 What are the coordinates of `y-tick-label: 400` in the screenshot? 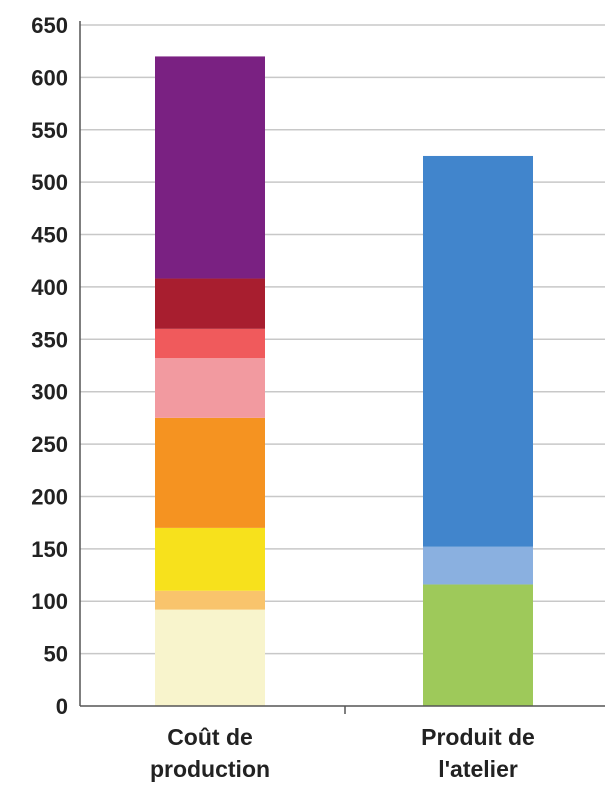 It's located at (49, 287).